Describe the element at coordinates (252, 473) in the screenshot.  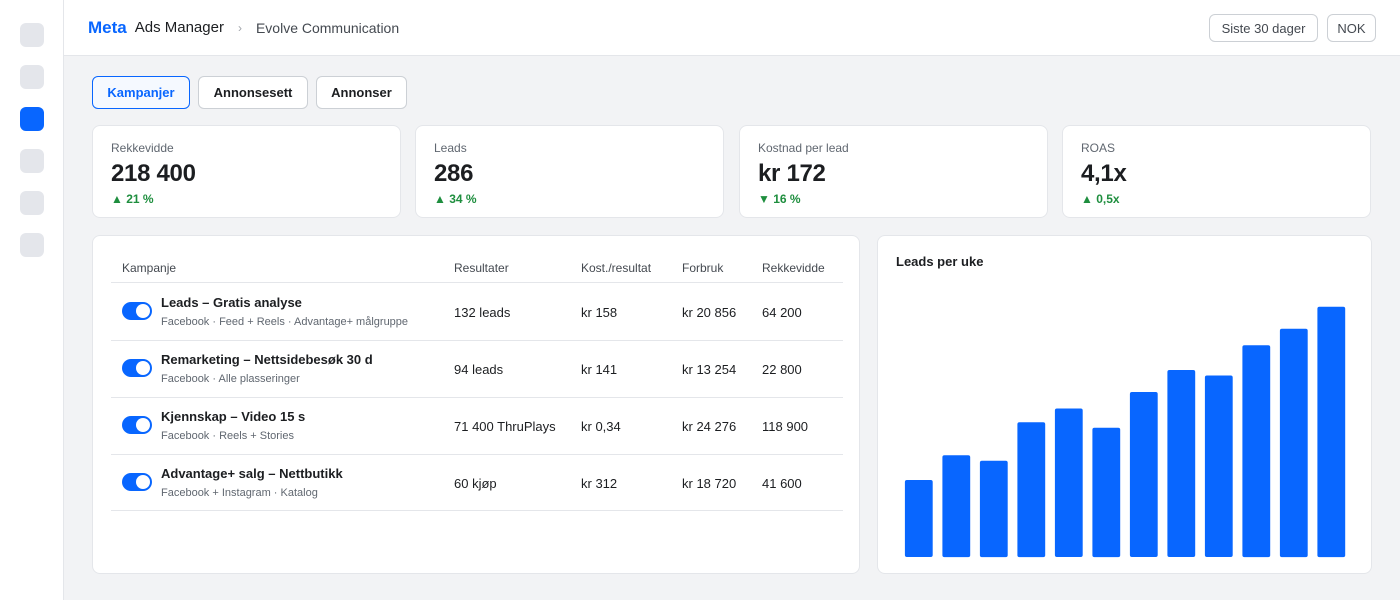
I see `campaign-name: Advantage+ salg – Nettbutikk` at that location.